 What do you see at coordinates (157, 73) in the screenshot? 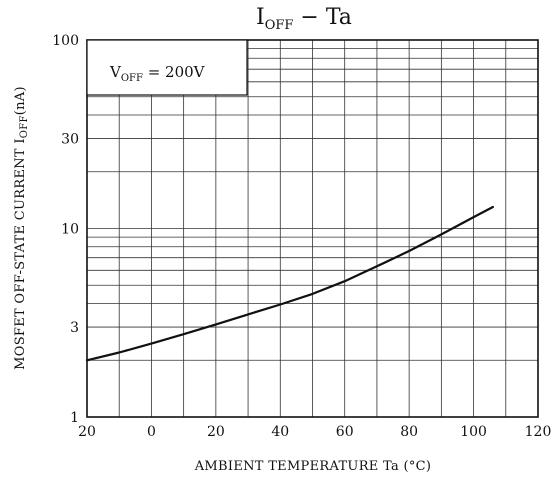
I see `annotation-label: VOFF = 200V` at bounding box center [157, 73].